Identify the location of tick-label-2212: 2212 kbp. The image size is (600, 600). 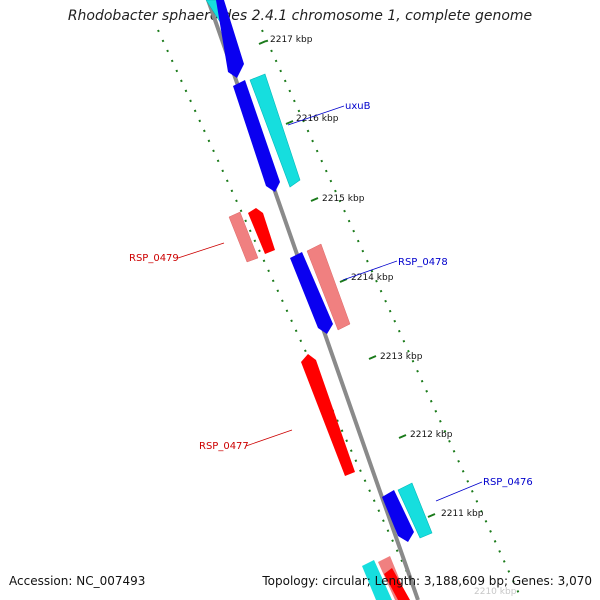
(431, 435).